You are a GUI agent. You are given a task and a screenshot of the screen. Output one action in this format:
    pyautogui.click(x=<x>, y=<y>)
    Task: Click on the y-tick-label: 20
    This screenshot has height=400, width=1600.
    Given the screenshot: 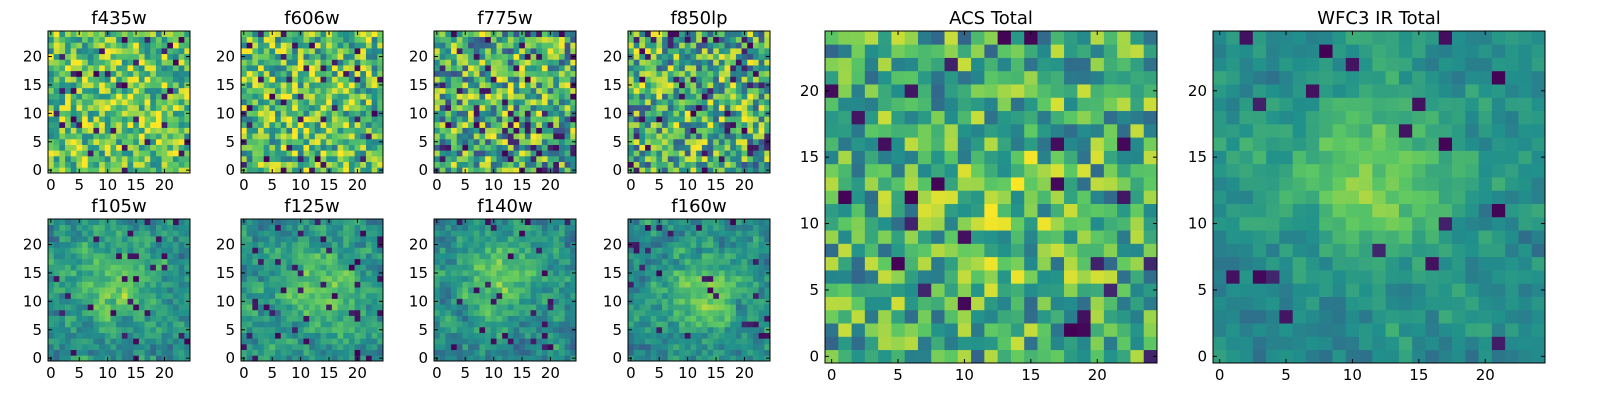 What is the action you would take?
    pyautogui.click(x=225, y=245)
    